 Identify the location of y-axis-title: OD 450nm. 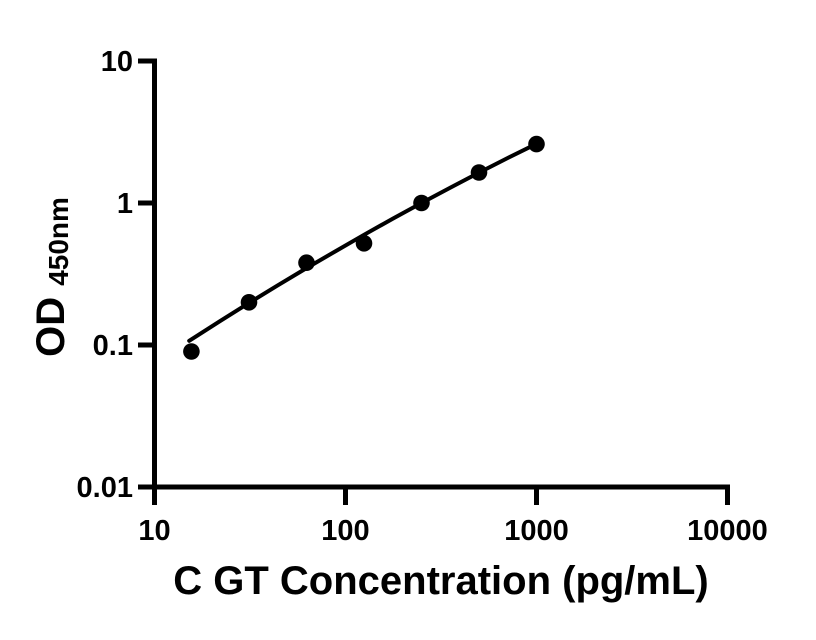
(51, 277).